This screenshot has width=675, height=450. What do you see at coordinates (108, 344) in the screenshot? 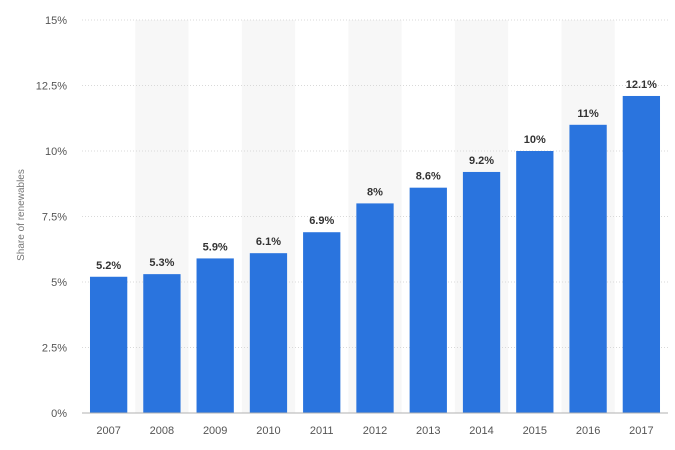
I see `bar-2007` at bounding box center [108, 344].